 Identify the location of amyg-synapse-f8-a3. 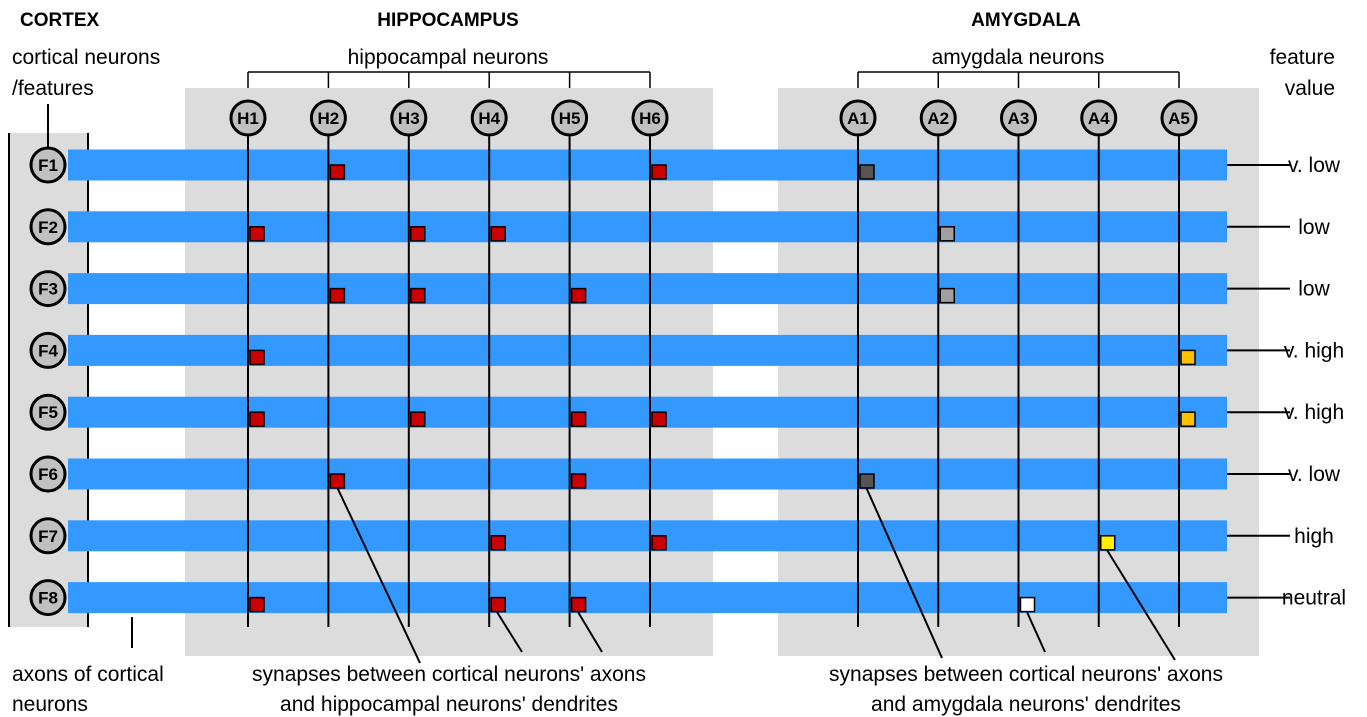
(1027, 604).